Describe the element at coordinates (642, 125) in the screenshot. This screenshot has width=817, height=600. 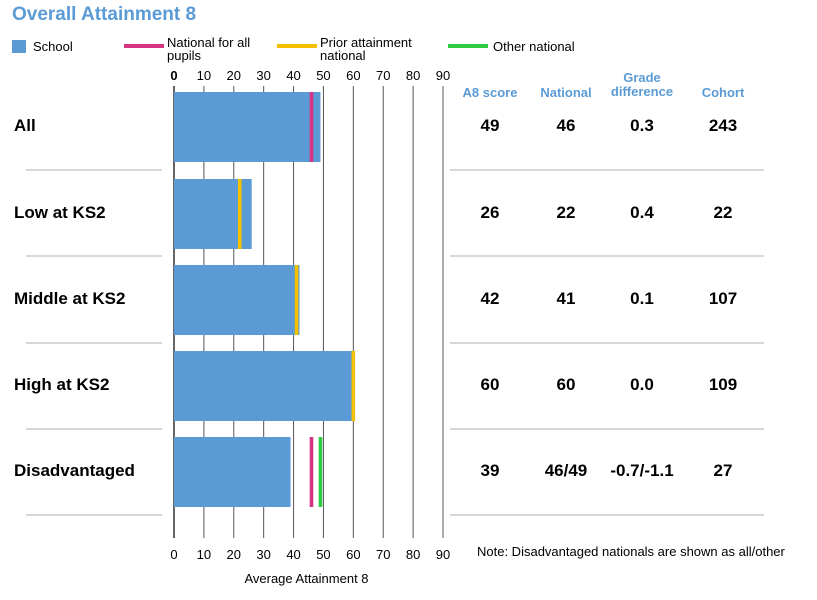
I see `cell-grade: 0.3` at that location.